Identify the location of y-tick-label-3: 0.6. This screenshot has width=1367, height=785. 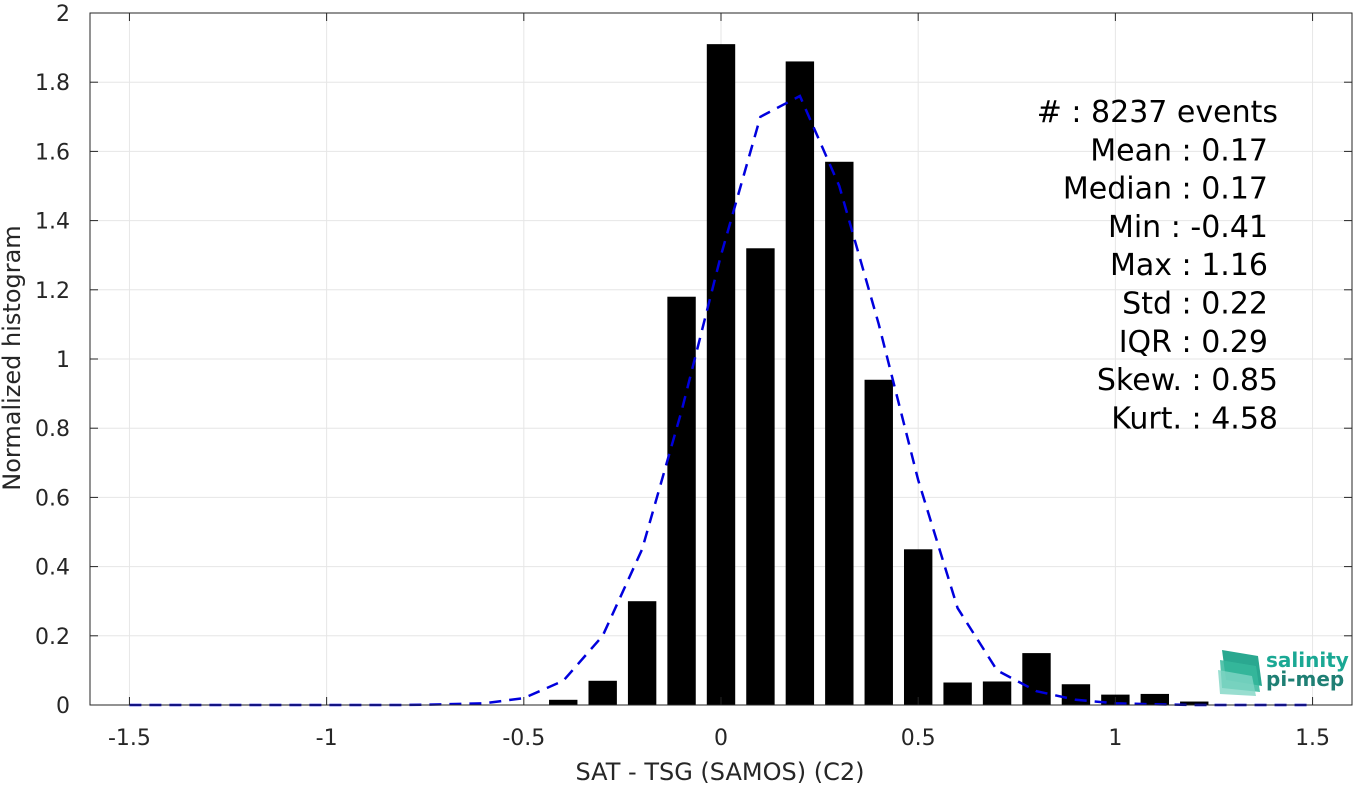
(52, 498).